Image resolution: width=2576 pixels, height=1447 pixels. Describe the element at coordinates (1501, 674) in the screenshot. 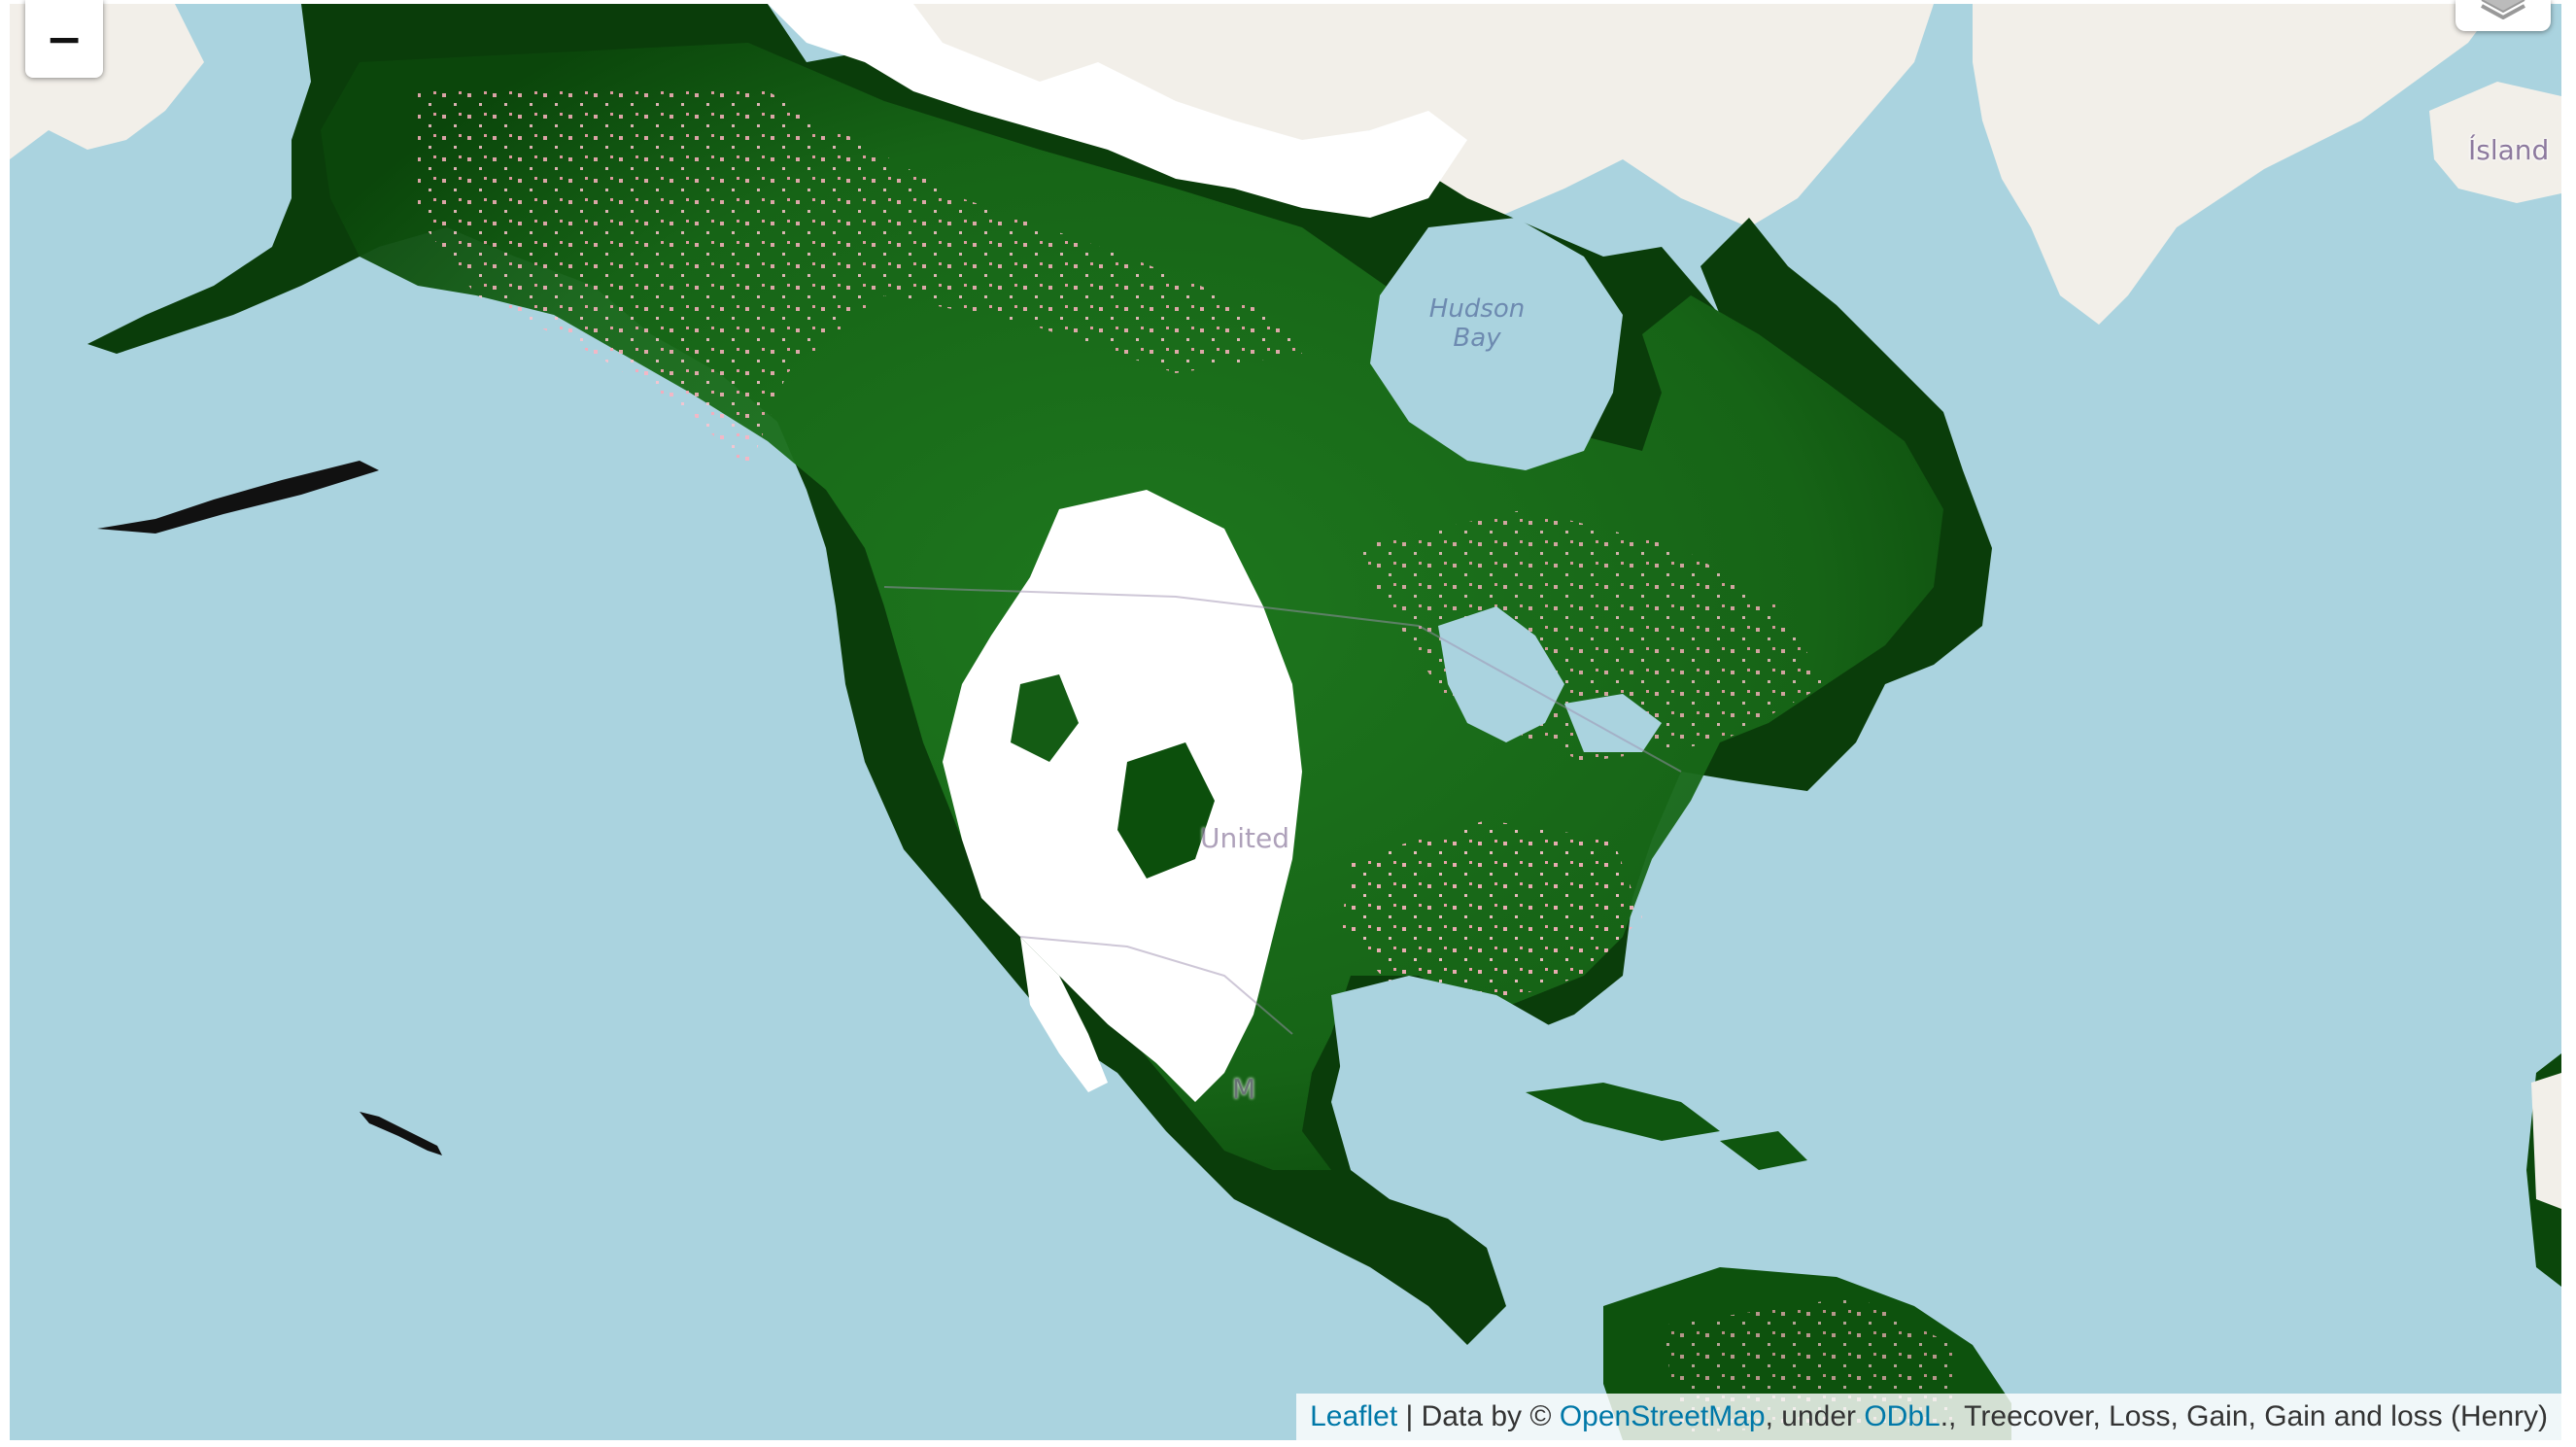

I see `great-lakes-water` at that location.